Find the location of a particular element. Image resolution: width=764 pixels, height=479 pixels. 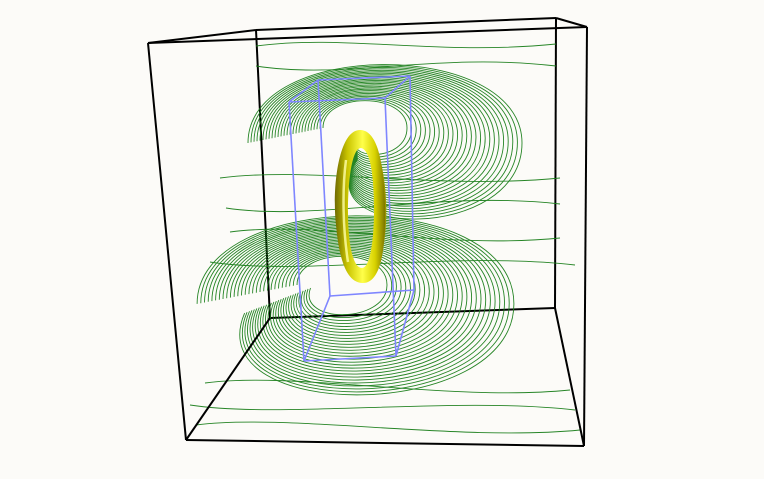

inner-bounding-box is located at coordinates (351, 218).